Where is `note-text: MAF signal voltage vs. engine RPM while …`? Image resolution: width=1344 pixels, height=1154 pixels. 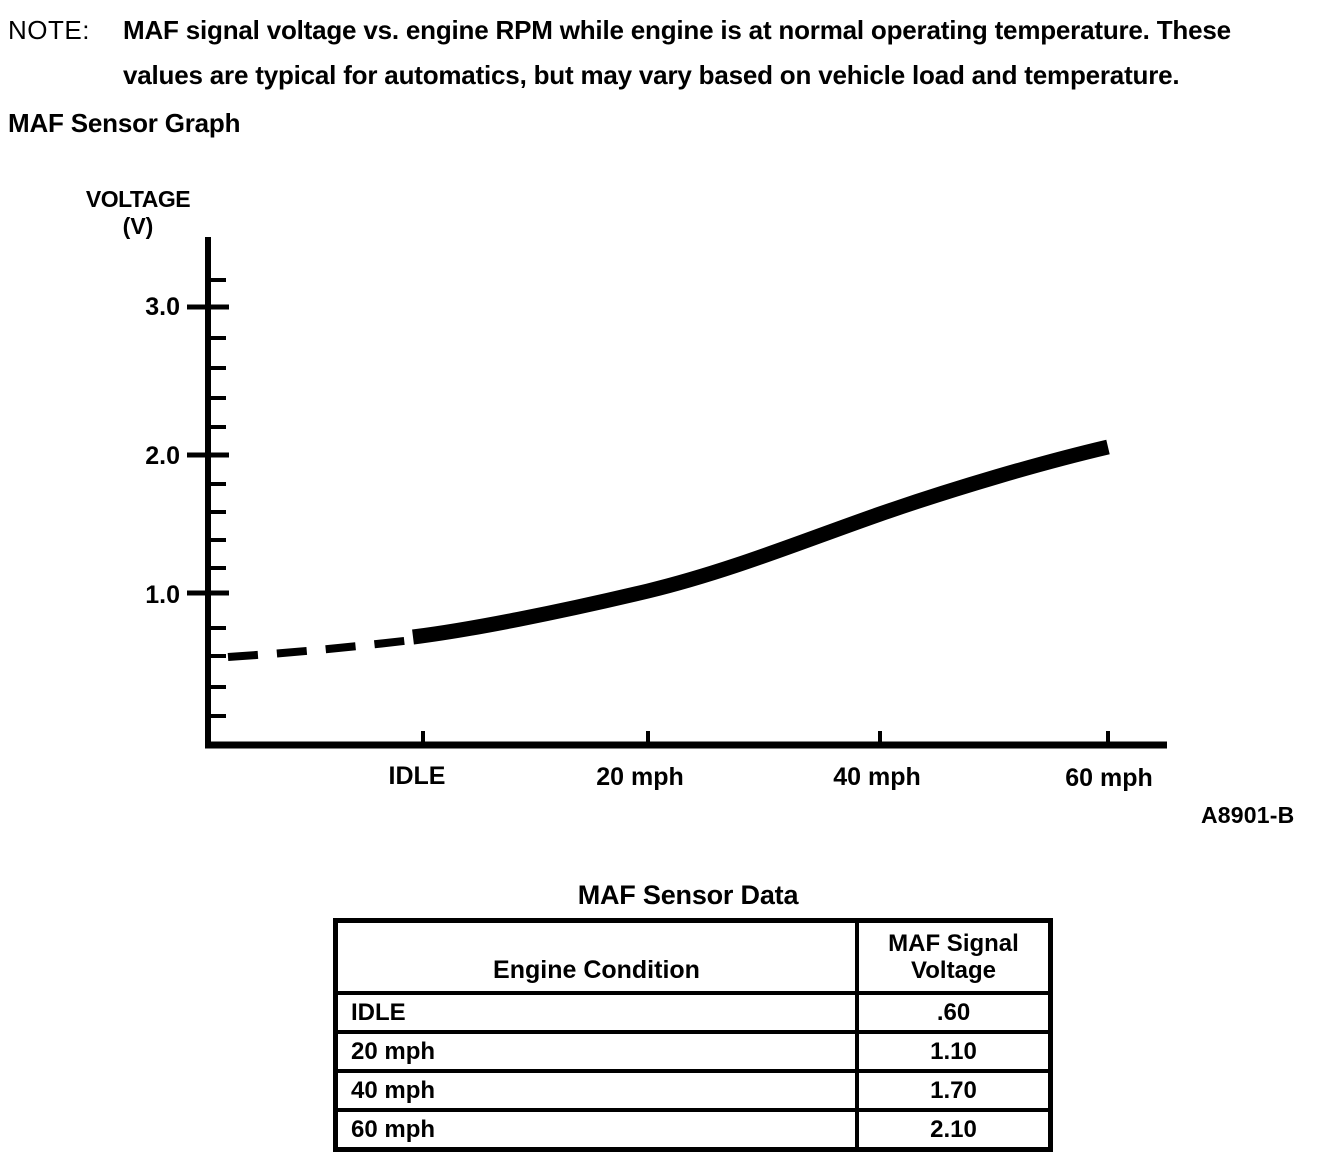
note-text: MAF signal voltage vs. engine RPM while … is located at coordinates (731, 53).